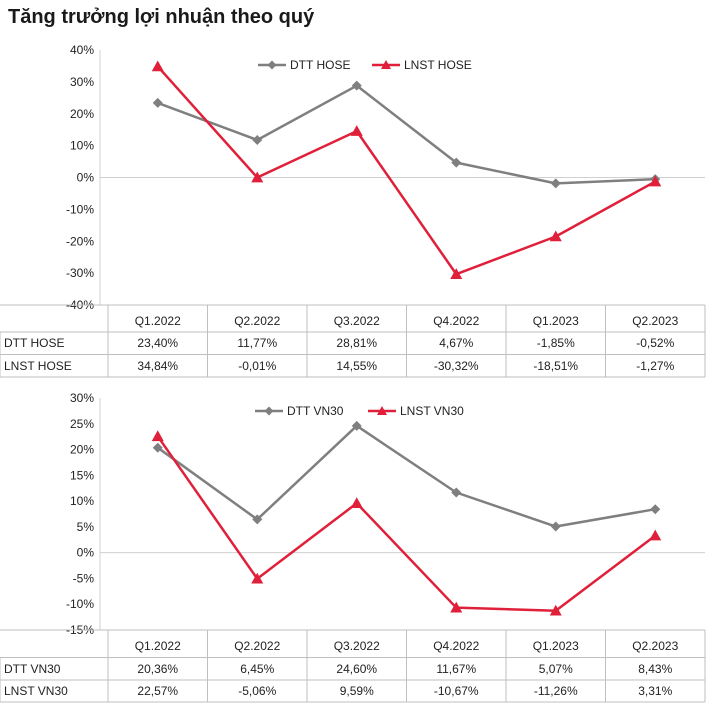 The height and width of the screenshot is (720, 708). I want to click on y-tick-label: 40%, so click(82, 50).